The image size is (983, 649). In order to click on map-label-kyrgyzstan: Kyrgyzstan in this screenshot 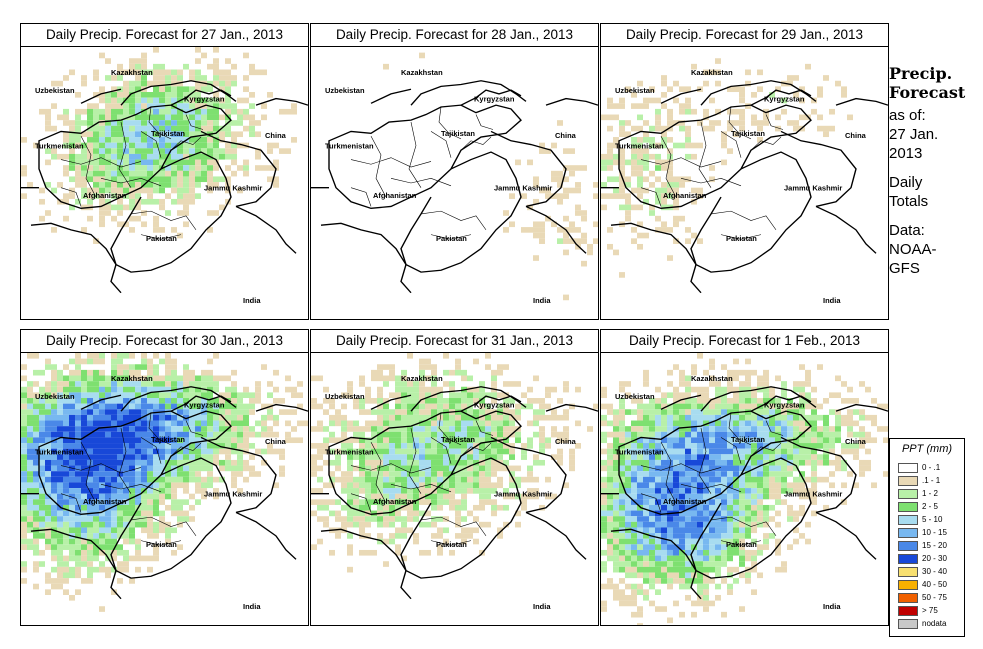, I will do `click(204, 99)`.